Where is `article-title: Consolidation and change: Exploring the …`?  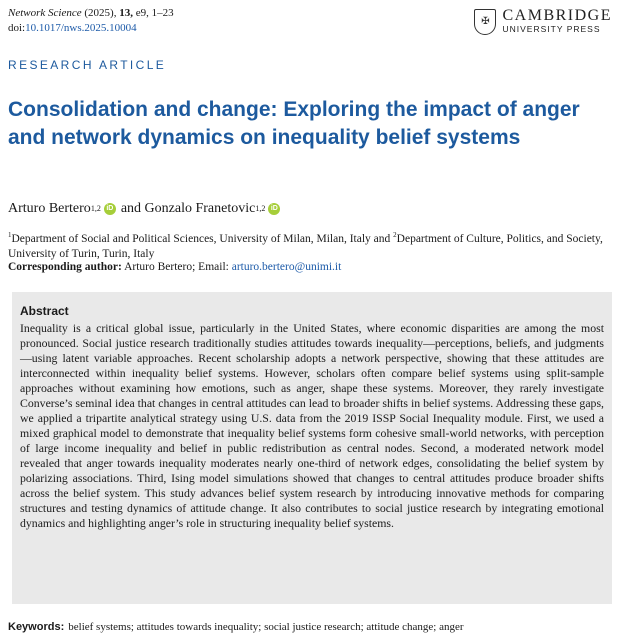
article-title: Consolidation and change: Exploring the … is located at coordinates (294, 123).